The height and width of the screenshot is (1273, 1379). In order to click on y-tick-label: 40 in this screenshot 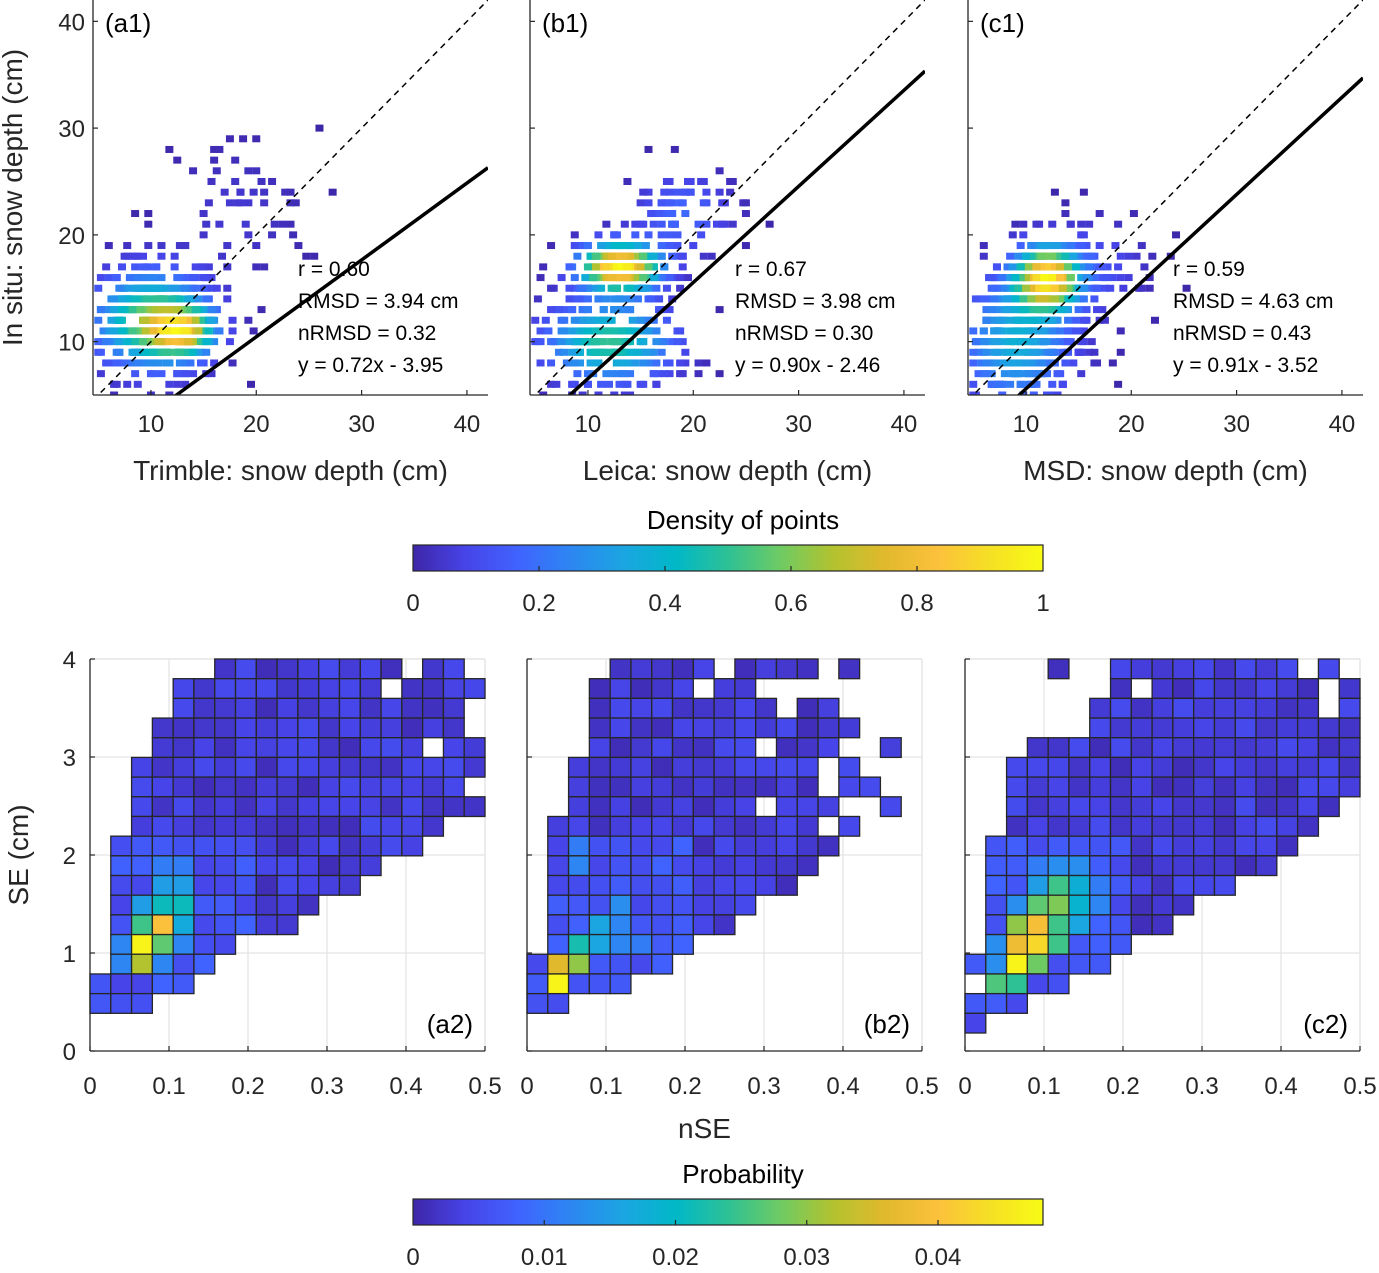, I will do `click(71, 22)`.